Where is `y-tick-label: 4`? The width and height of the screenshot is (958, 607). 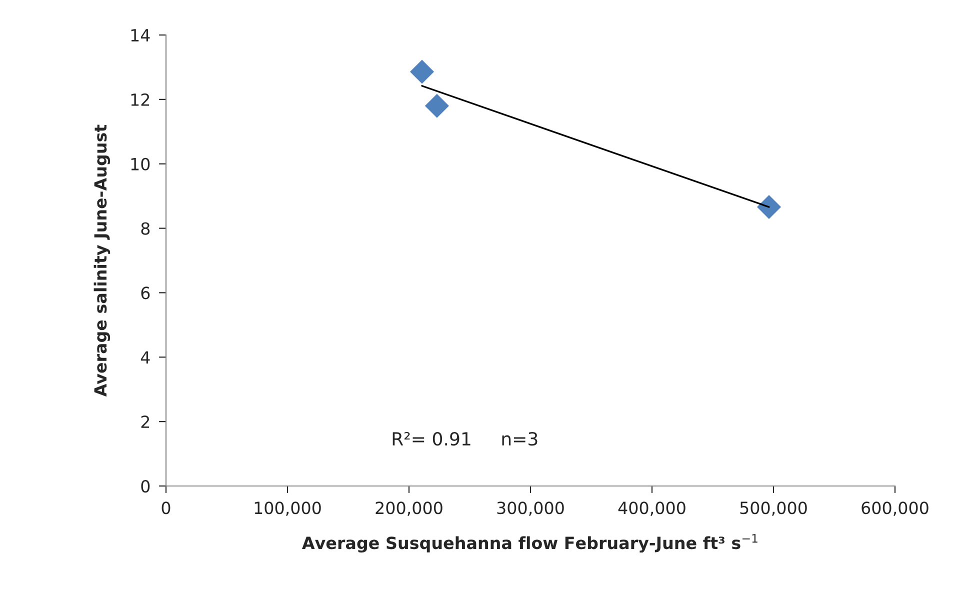 y-tick-label: 4 is located at coordinates (145, 357).